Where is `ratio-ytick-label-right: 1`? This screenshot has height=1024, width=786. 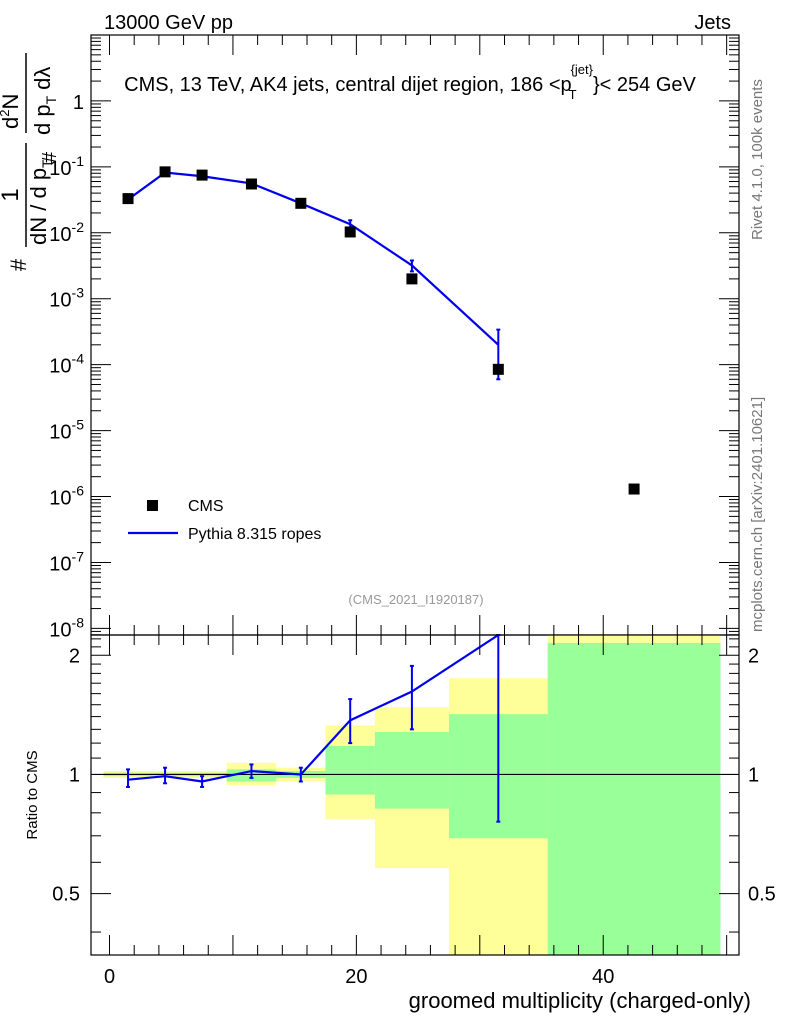 ratio-ytick-label-right: 1 is located at coordinates (753, 775).